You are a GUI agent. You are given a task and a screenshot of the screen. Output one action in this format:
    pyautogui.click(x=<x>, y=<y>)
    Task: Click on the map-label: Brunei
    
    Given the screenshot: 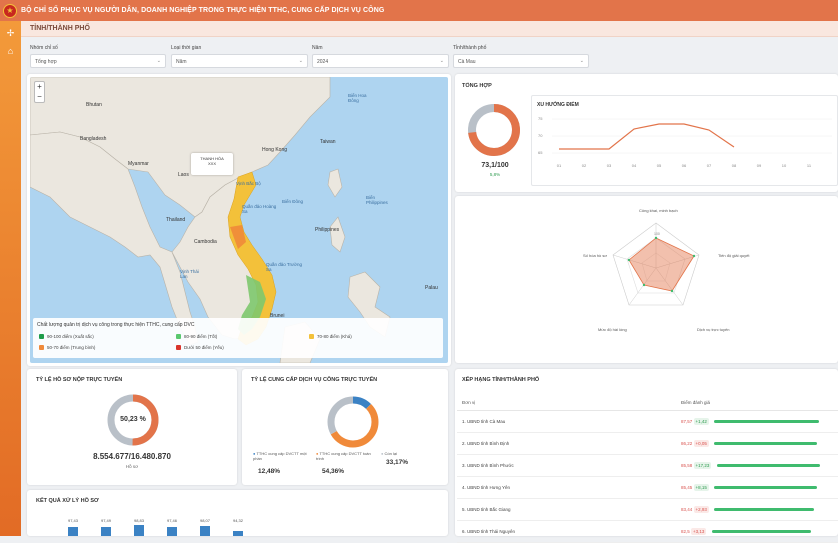 What is the action you would take?
    pyautogui.click(x=277, y=316)
    